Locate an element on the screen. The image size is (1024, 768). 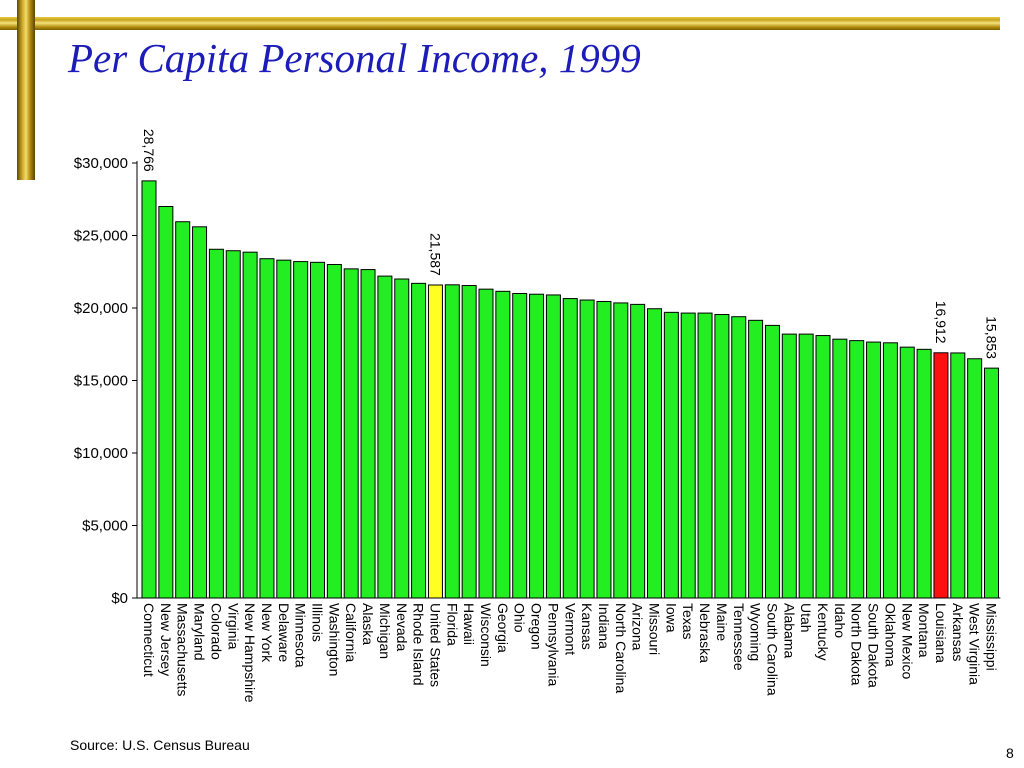
x-tick-label-utah: Utah is located at coordinates (806, 618).